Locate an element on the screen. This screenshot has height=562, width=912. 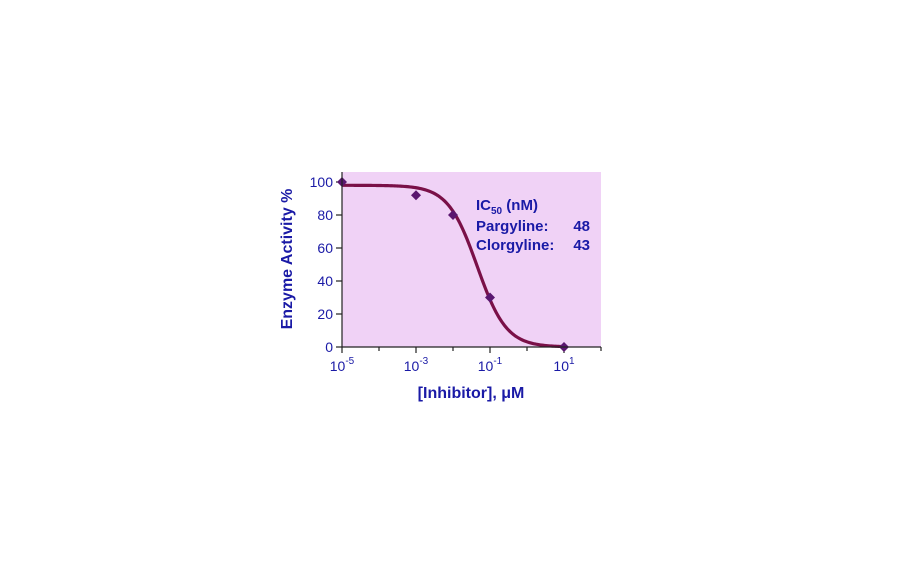
clorgyline-value: 43 is located at coordinates (581, 245).